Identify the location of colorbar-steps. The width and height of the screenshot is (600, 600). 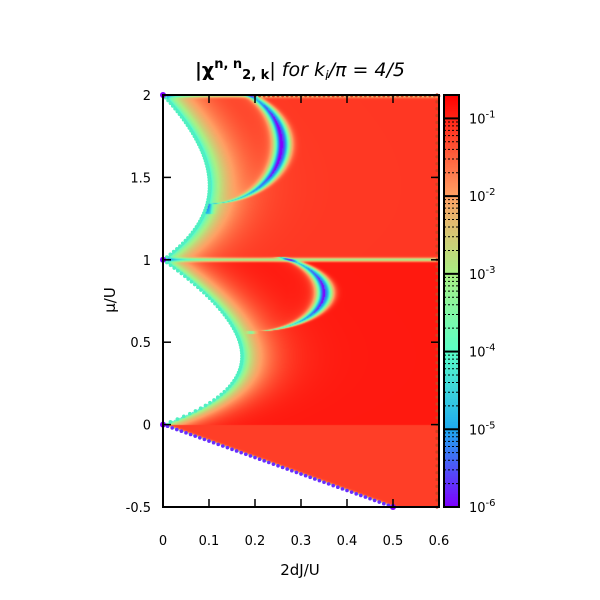
(451, 303).